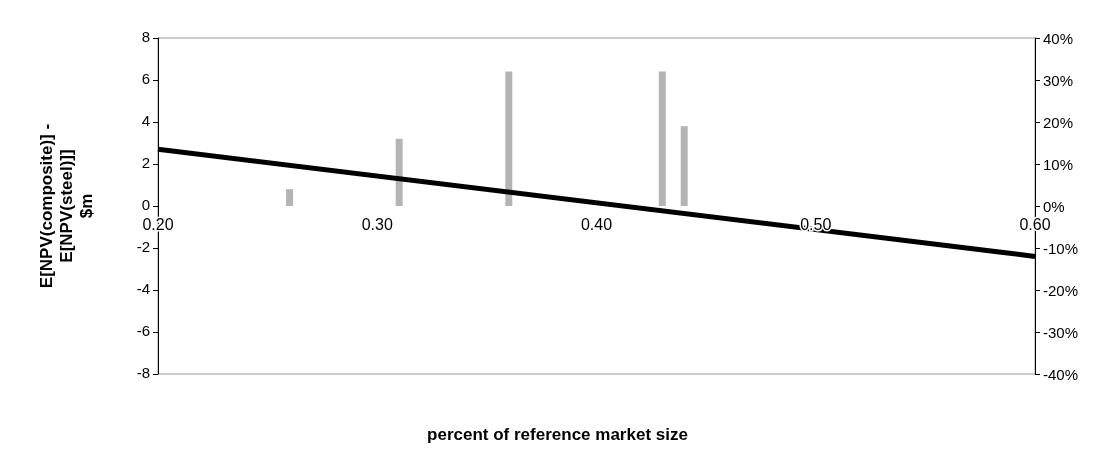 The height and width of the screenshot is (471, 1115). I want to click on y-tick-label: 2, so click(145, 162).